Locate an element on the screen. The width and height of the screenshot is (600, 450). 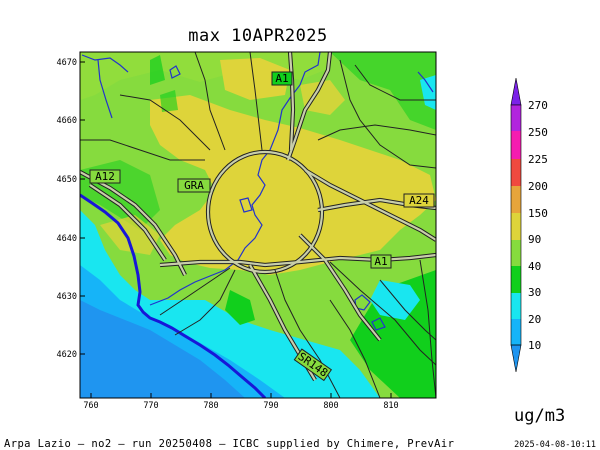
x-tick-label: 780 is located at coordinates (210, 406).